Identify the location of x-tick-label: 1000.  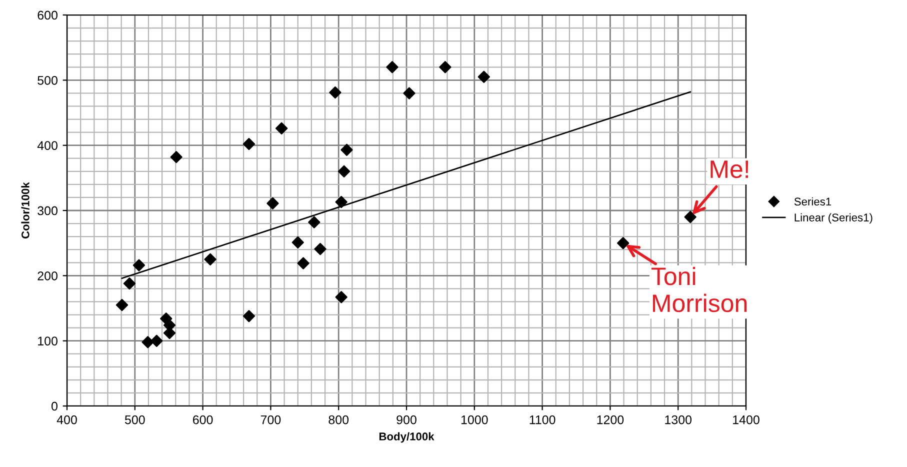
(474, 419).